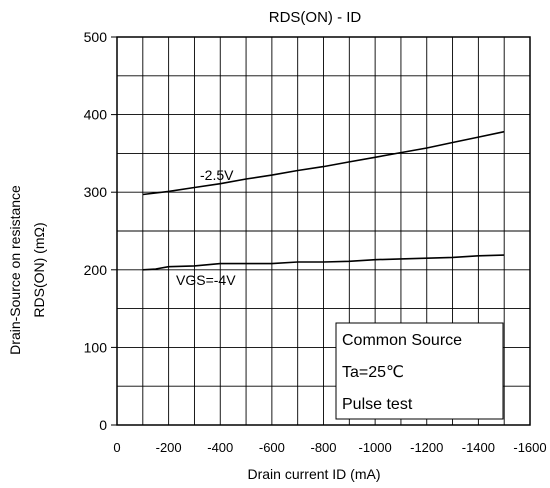 The height and width of the screenshot is (488, 550). What do you see at coordinates (402, 340) in the screenshot?
I see `common-source-label: Common Source` at bounding box center [402, 340].